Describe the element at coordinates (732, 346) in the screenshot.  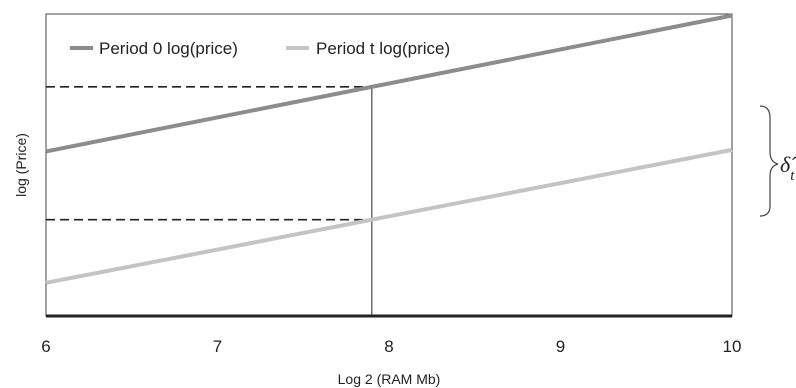
I see `x-tick-label: 10` at that location.